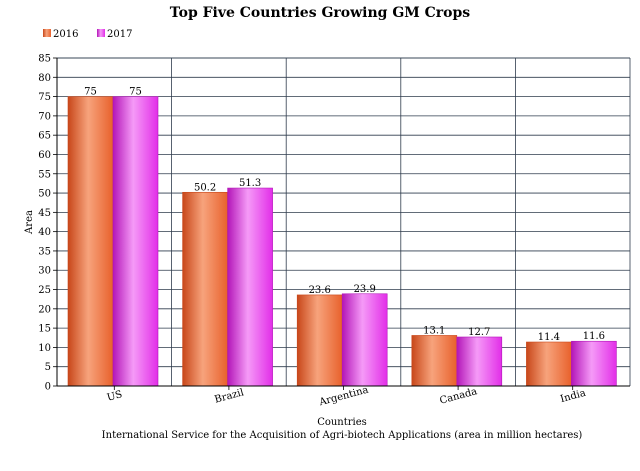 This screenshot has width=640, height=471. I want to click on data-label-brazil-2017: 51.3, so click(250, 183).